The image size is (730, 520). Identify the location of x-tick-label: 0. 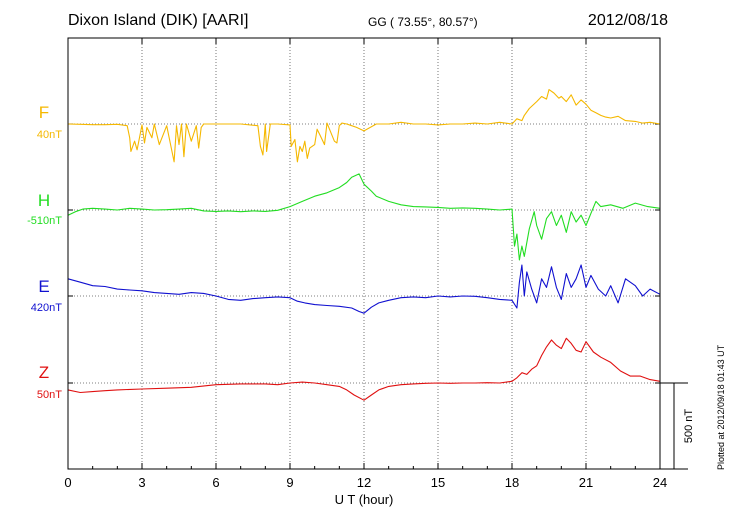
(67, 482).